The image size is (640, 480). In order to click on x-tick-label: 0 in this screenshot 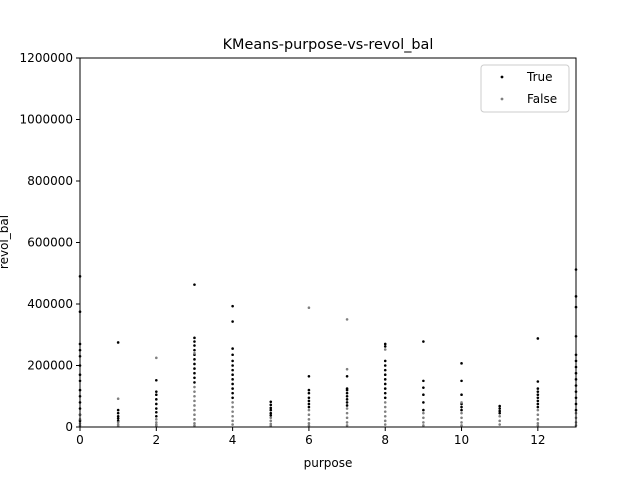, I will do `click(80, 440)`.